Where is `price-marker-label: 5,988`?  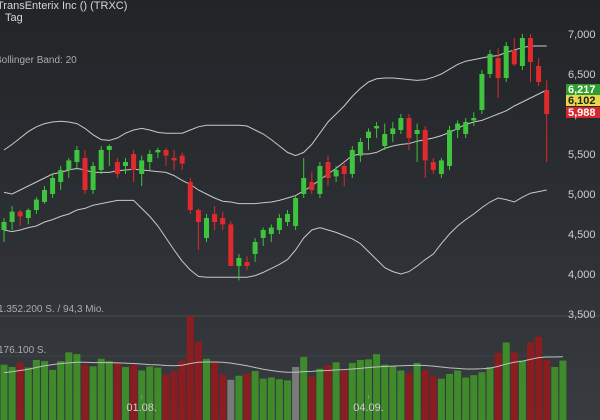 price-marker-label: 5,988 is located at coordinates (582, 113).